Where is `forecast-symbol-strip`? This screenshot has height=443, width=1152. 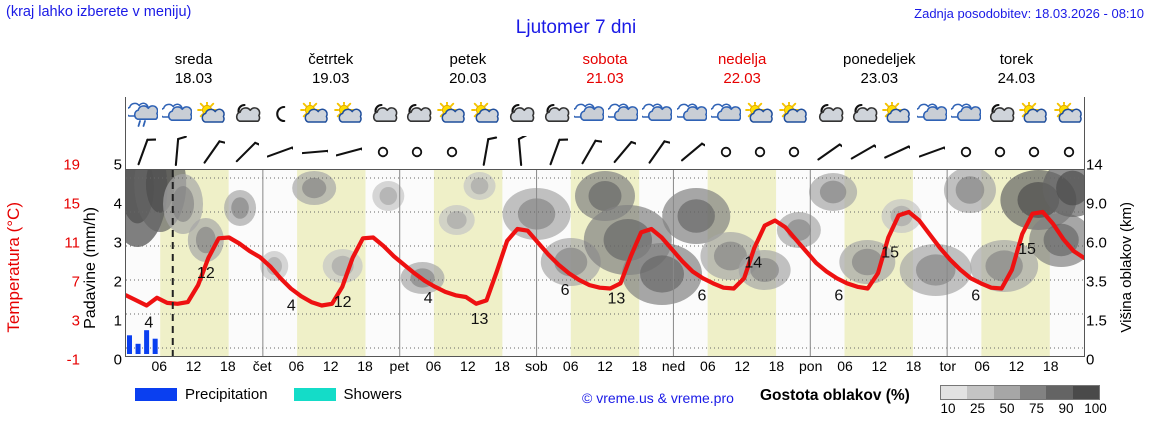 forecast-symbol-strip is located at coordinates (605, 133).